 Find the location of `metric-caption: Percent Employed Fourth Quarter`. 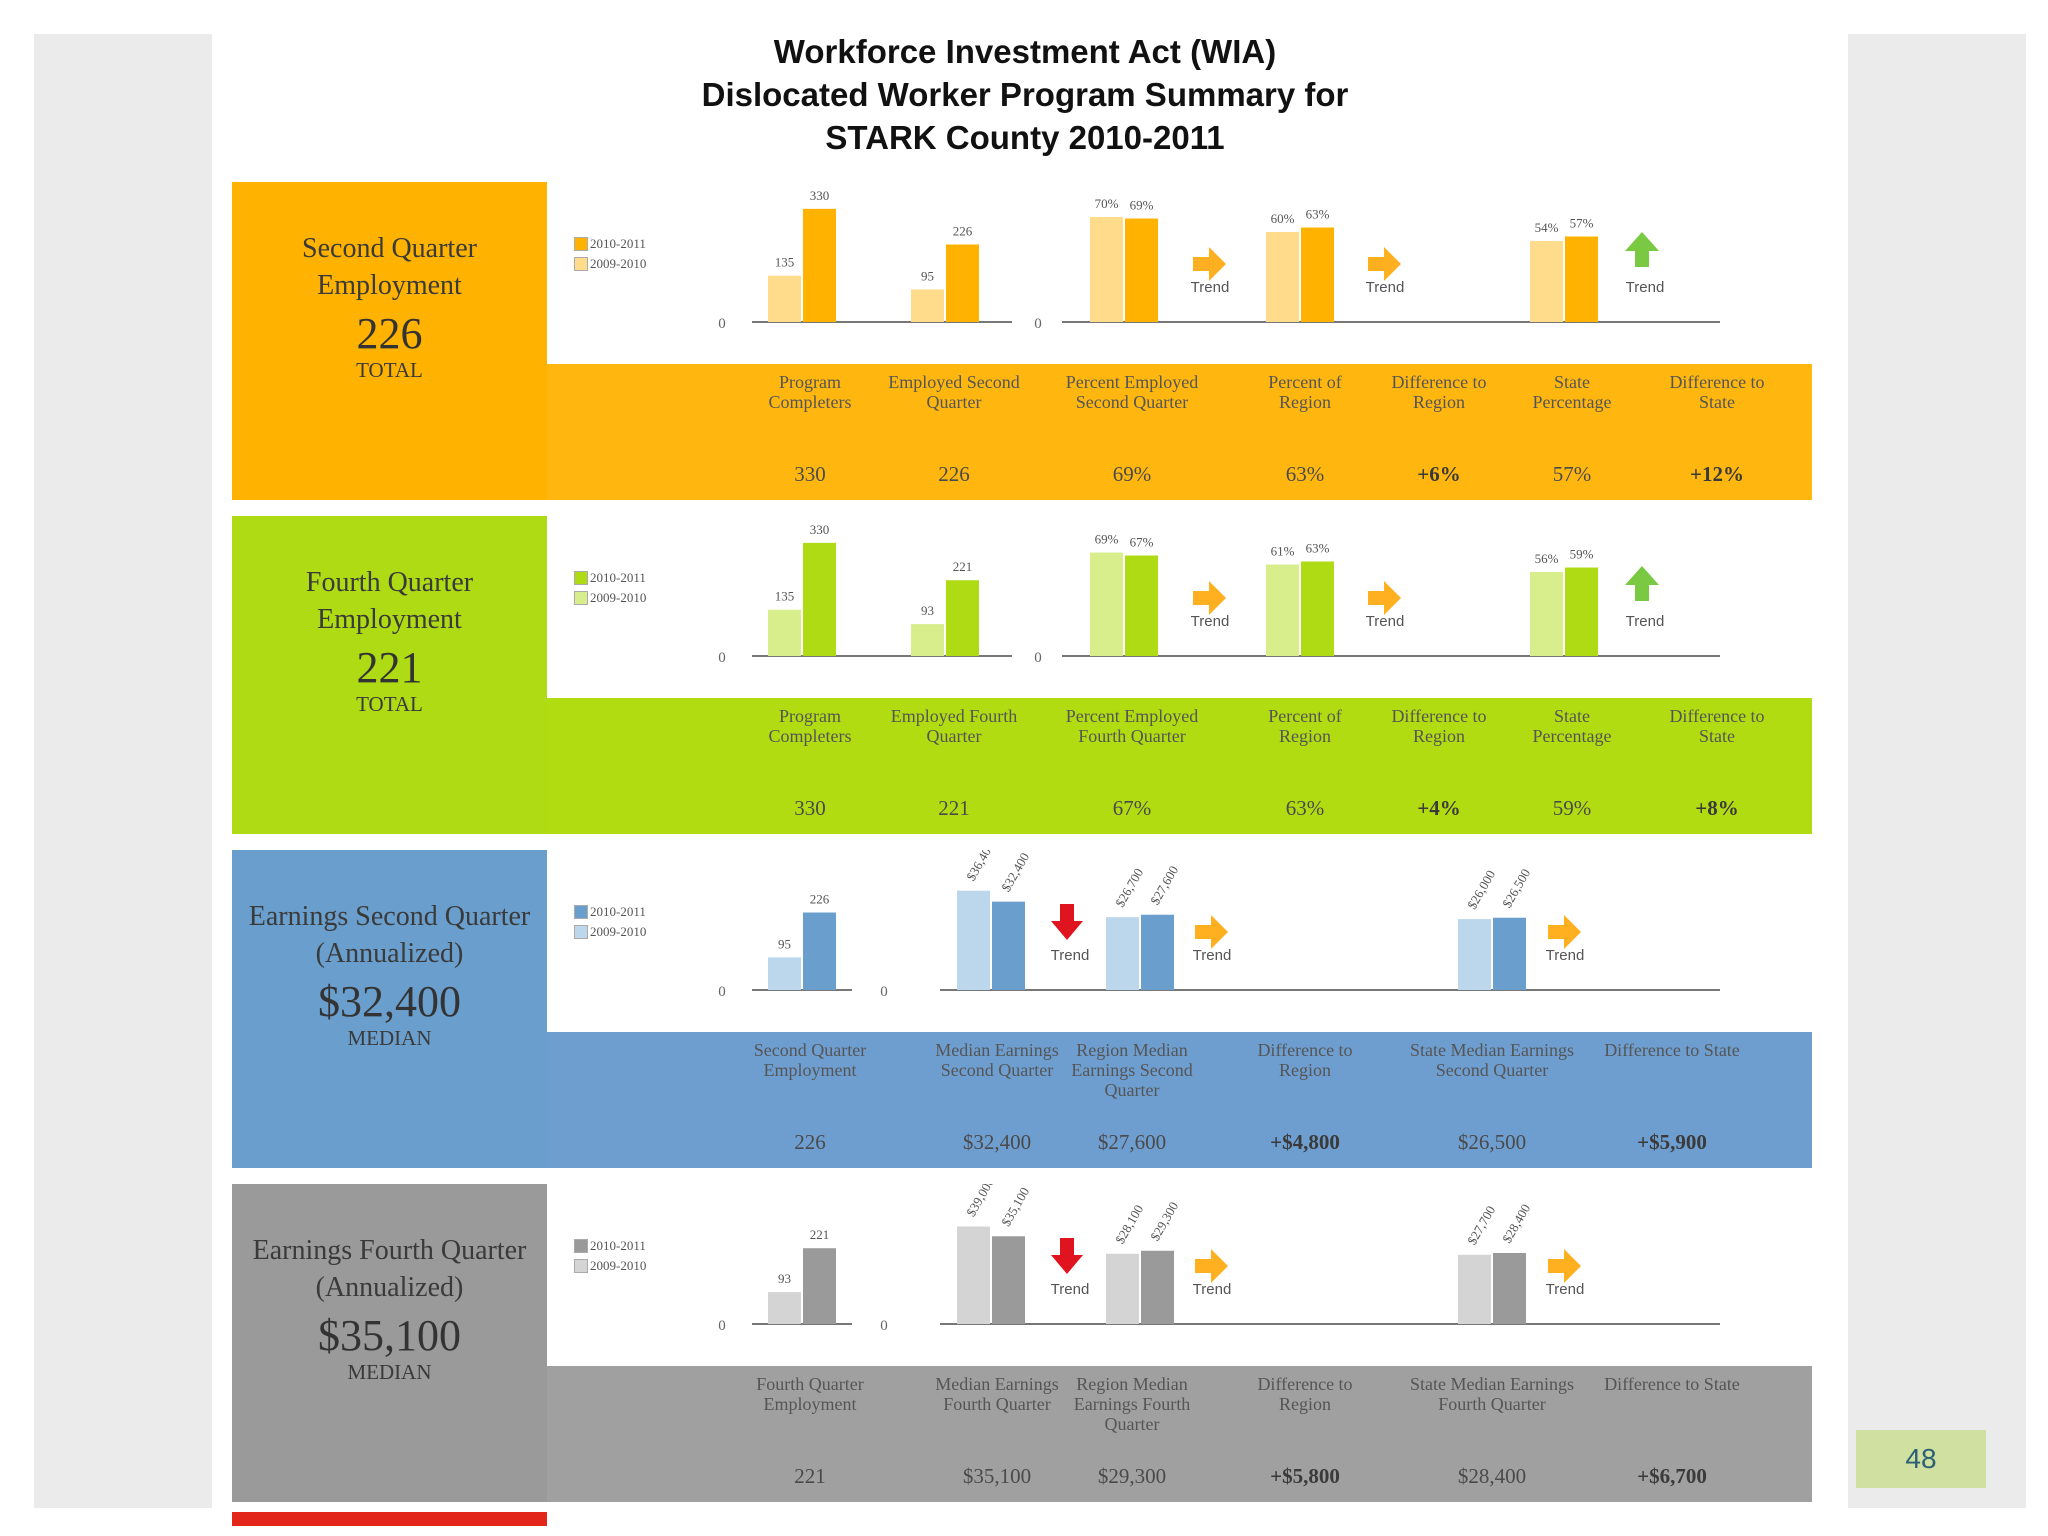

metric-caption: Percent Employed Fourth Quarter is located at coordinates (1132, 726).